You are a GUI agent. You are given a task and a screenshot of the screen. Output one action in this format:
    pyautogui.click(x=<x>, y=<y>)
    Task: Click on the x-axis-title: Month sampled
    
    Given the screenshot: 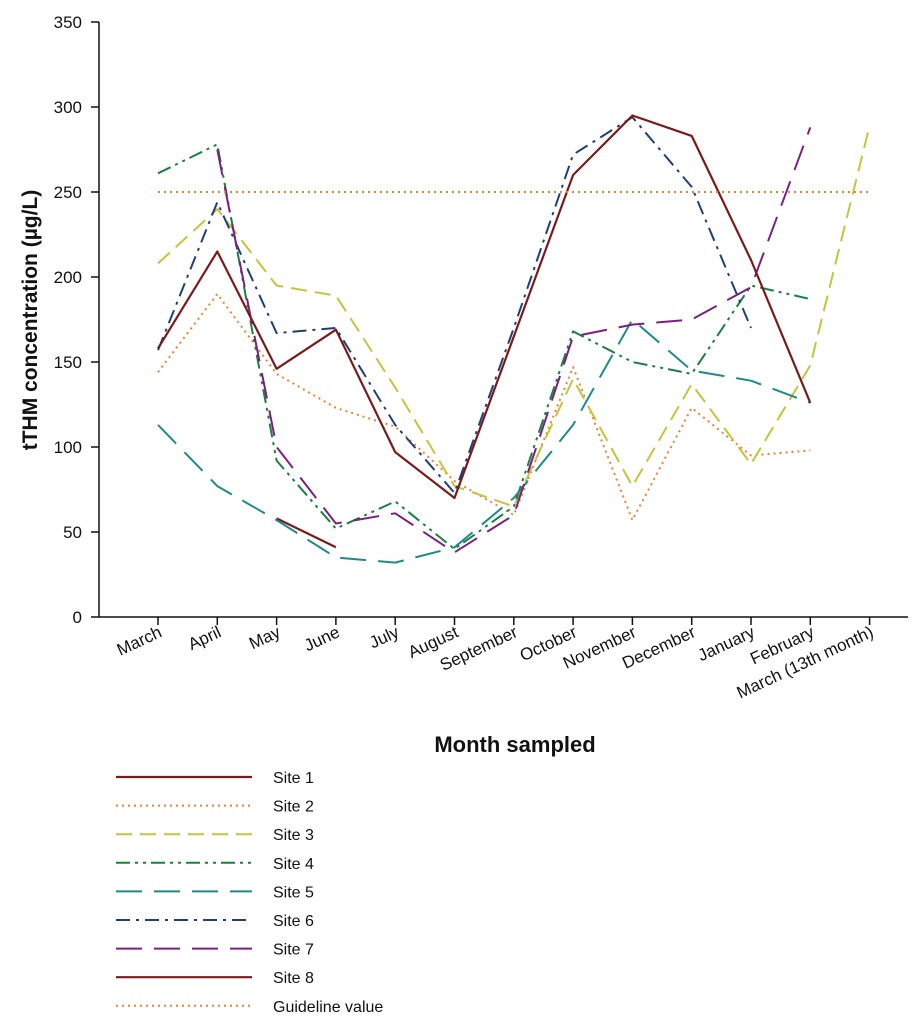 What is the action you would take?
    pyautogui.click(x=514, y=744)
    